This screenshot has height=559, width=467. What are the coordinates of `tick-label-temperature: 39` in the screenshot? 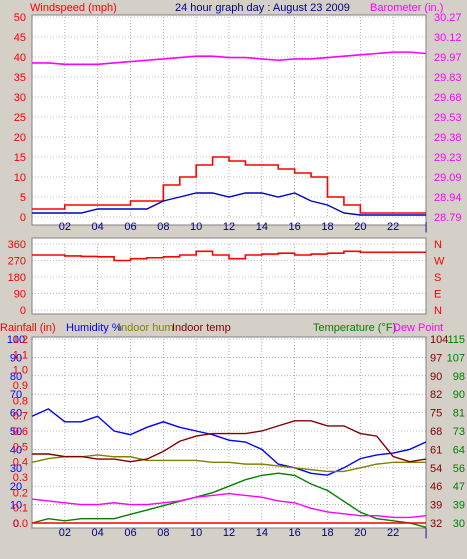 It's located at (459, 506).